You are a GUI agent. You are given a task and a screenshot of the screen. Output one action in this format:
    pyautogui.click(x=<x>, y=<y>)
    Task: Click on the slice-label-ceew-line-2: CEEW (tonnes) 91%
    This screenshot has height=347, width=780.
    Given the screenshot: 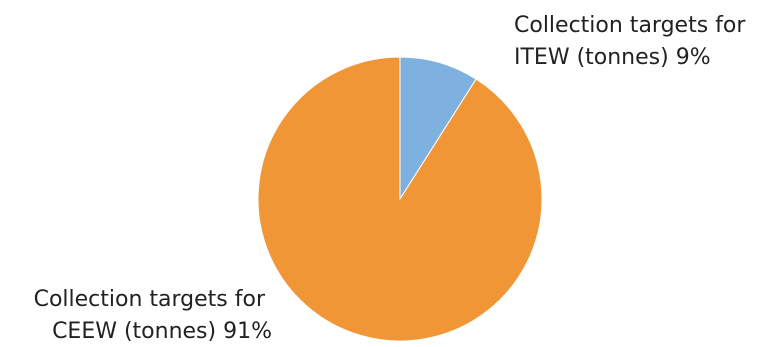 What is the action you would take?
    pyautogui.click(x=162, y=331)
    